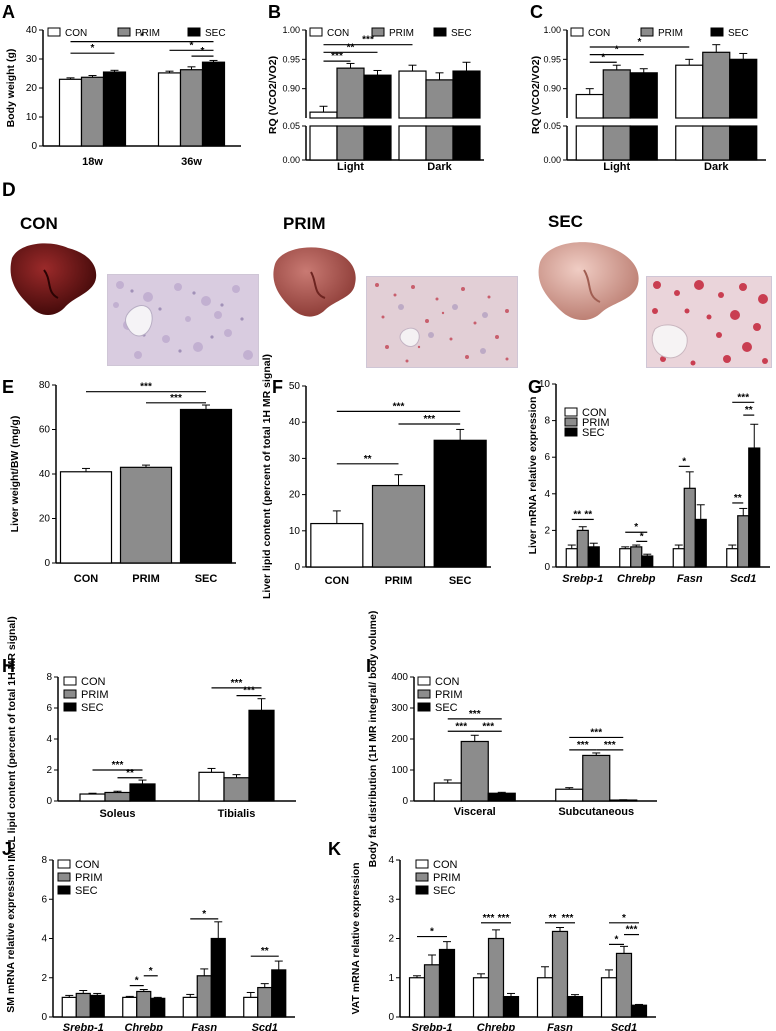  I want to click on x-category-label: 36w, so click(191, 162).